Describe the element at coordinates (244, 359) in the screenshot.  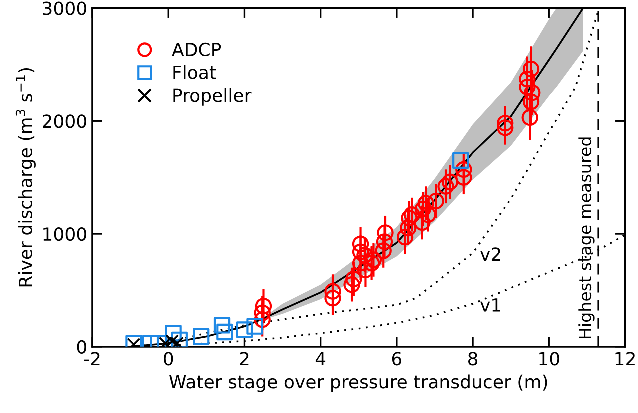
I see `x-tick-label: 2` at that location.